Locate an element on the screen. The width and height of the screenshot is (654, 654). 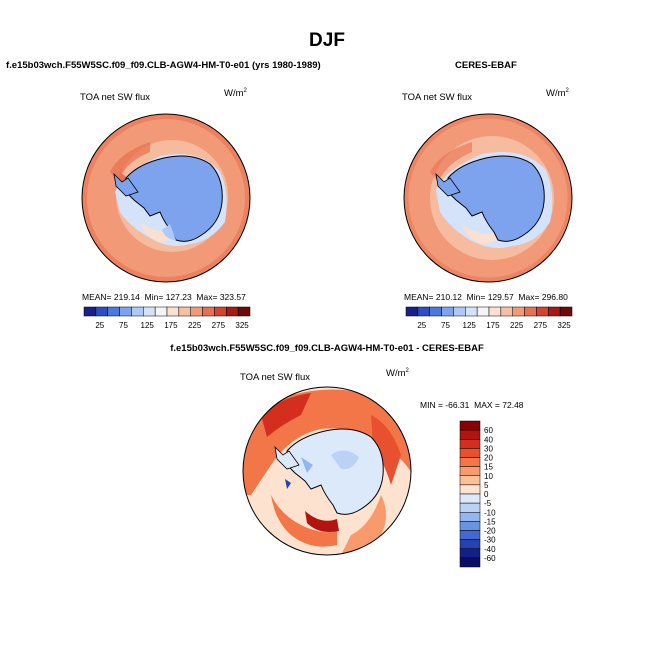
obs-stats: MEAN= 210.12 Min= 129.57 Max= 296.80 is located at coordinates (486, 297).